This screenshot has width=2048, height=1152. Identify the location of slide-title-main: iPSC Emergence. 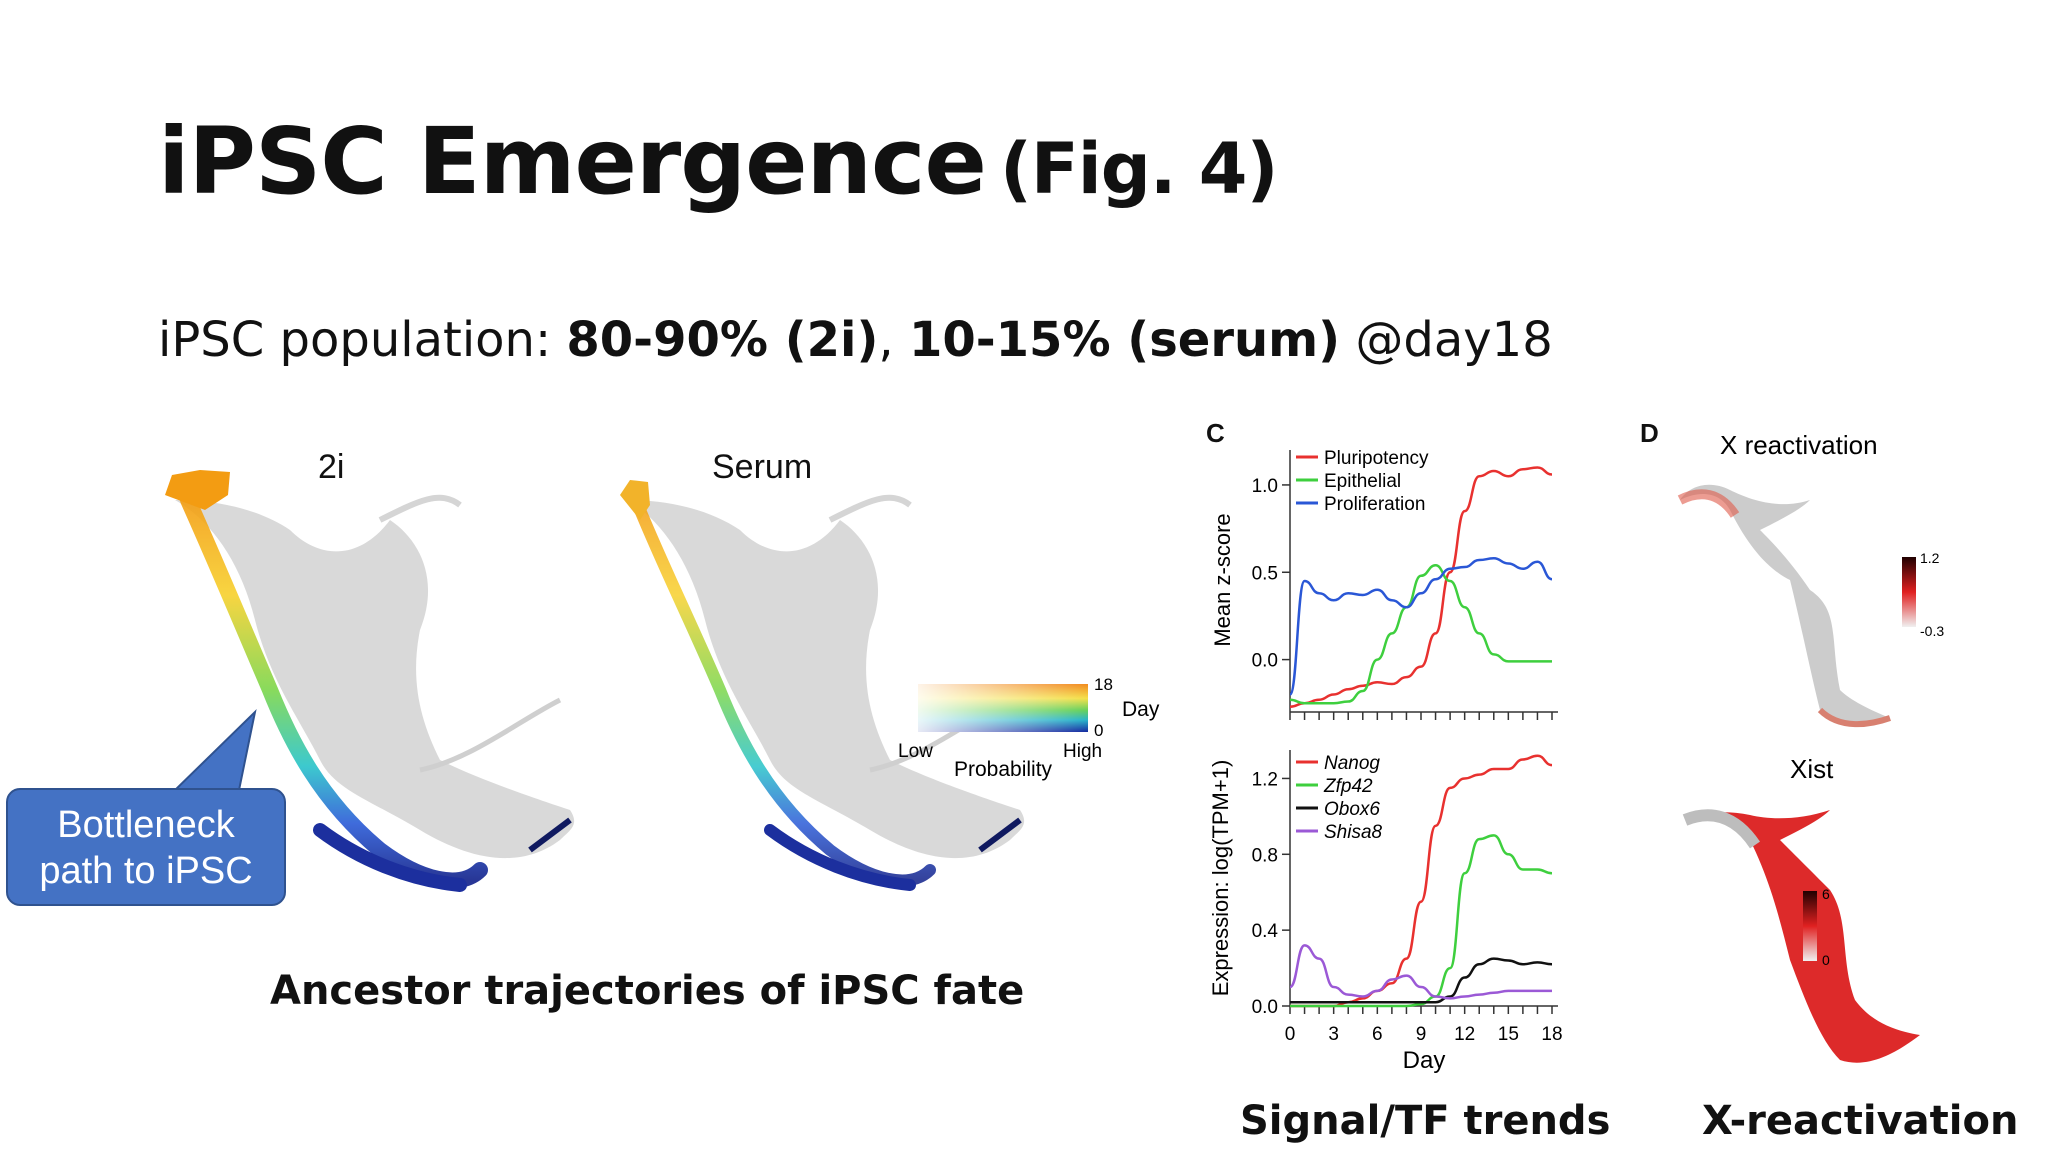
(572, 161).